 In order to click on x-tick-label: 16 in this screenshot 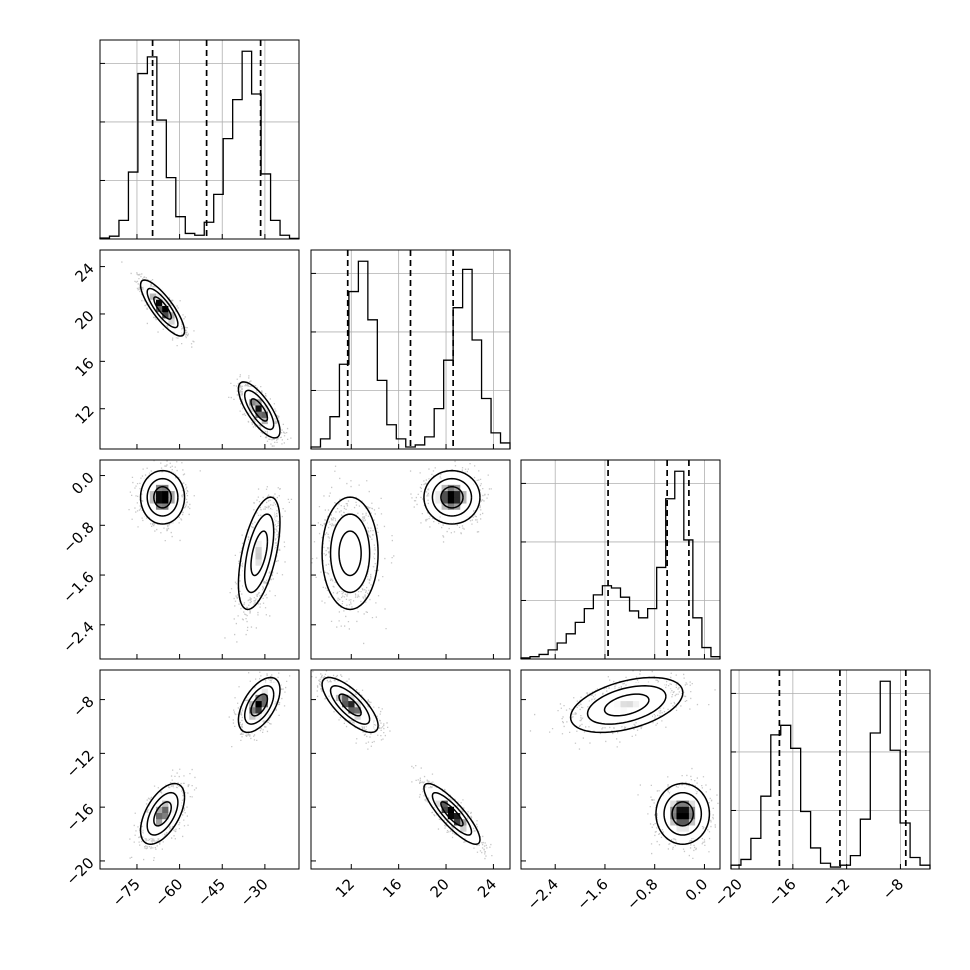, I will do `click(392, 888)`.